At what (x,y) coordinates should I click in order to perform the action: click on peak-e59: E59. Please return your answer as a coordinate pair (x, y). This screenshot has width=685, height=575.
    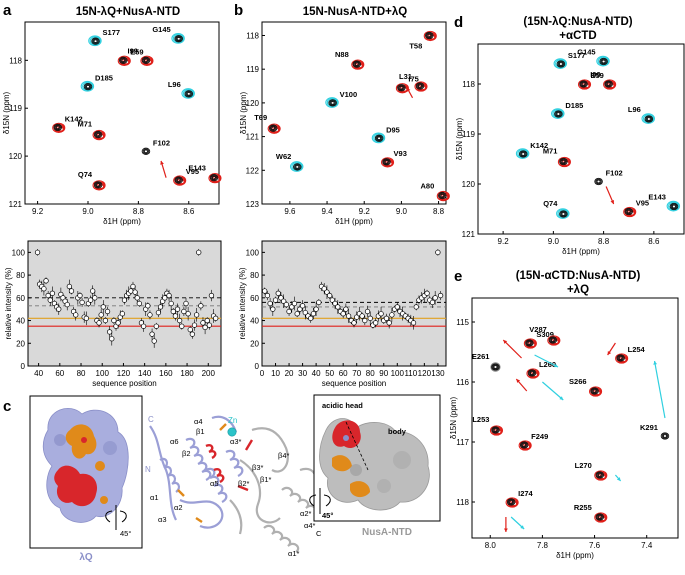
    Looking at the image, I should click on (130, 56).